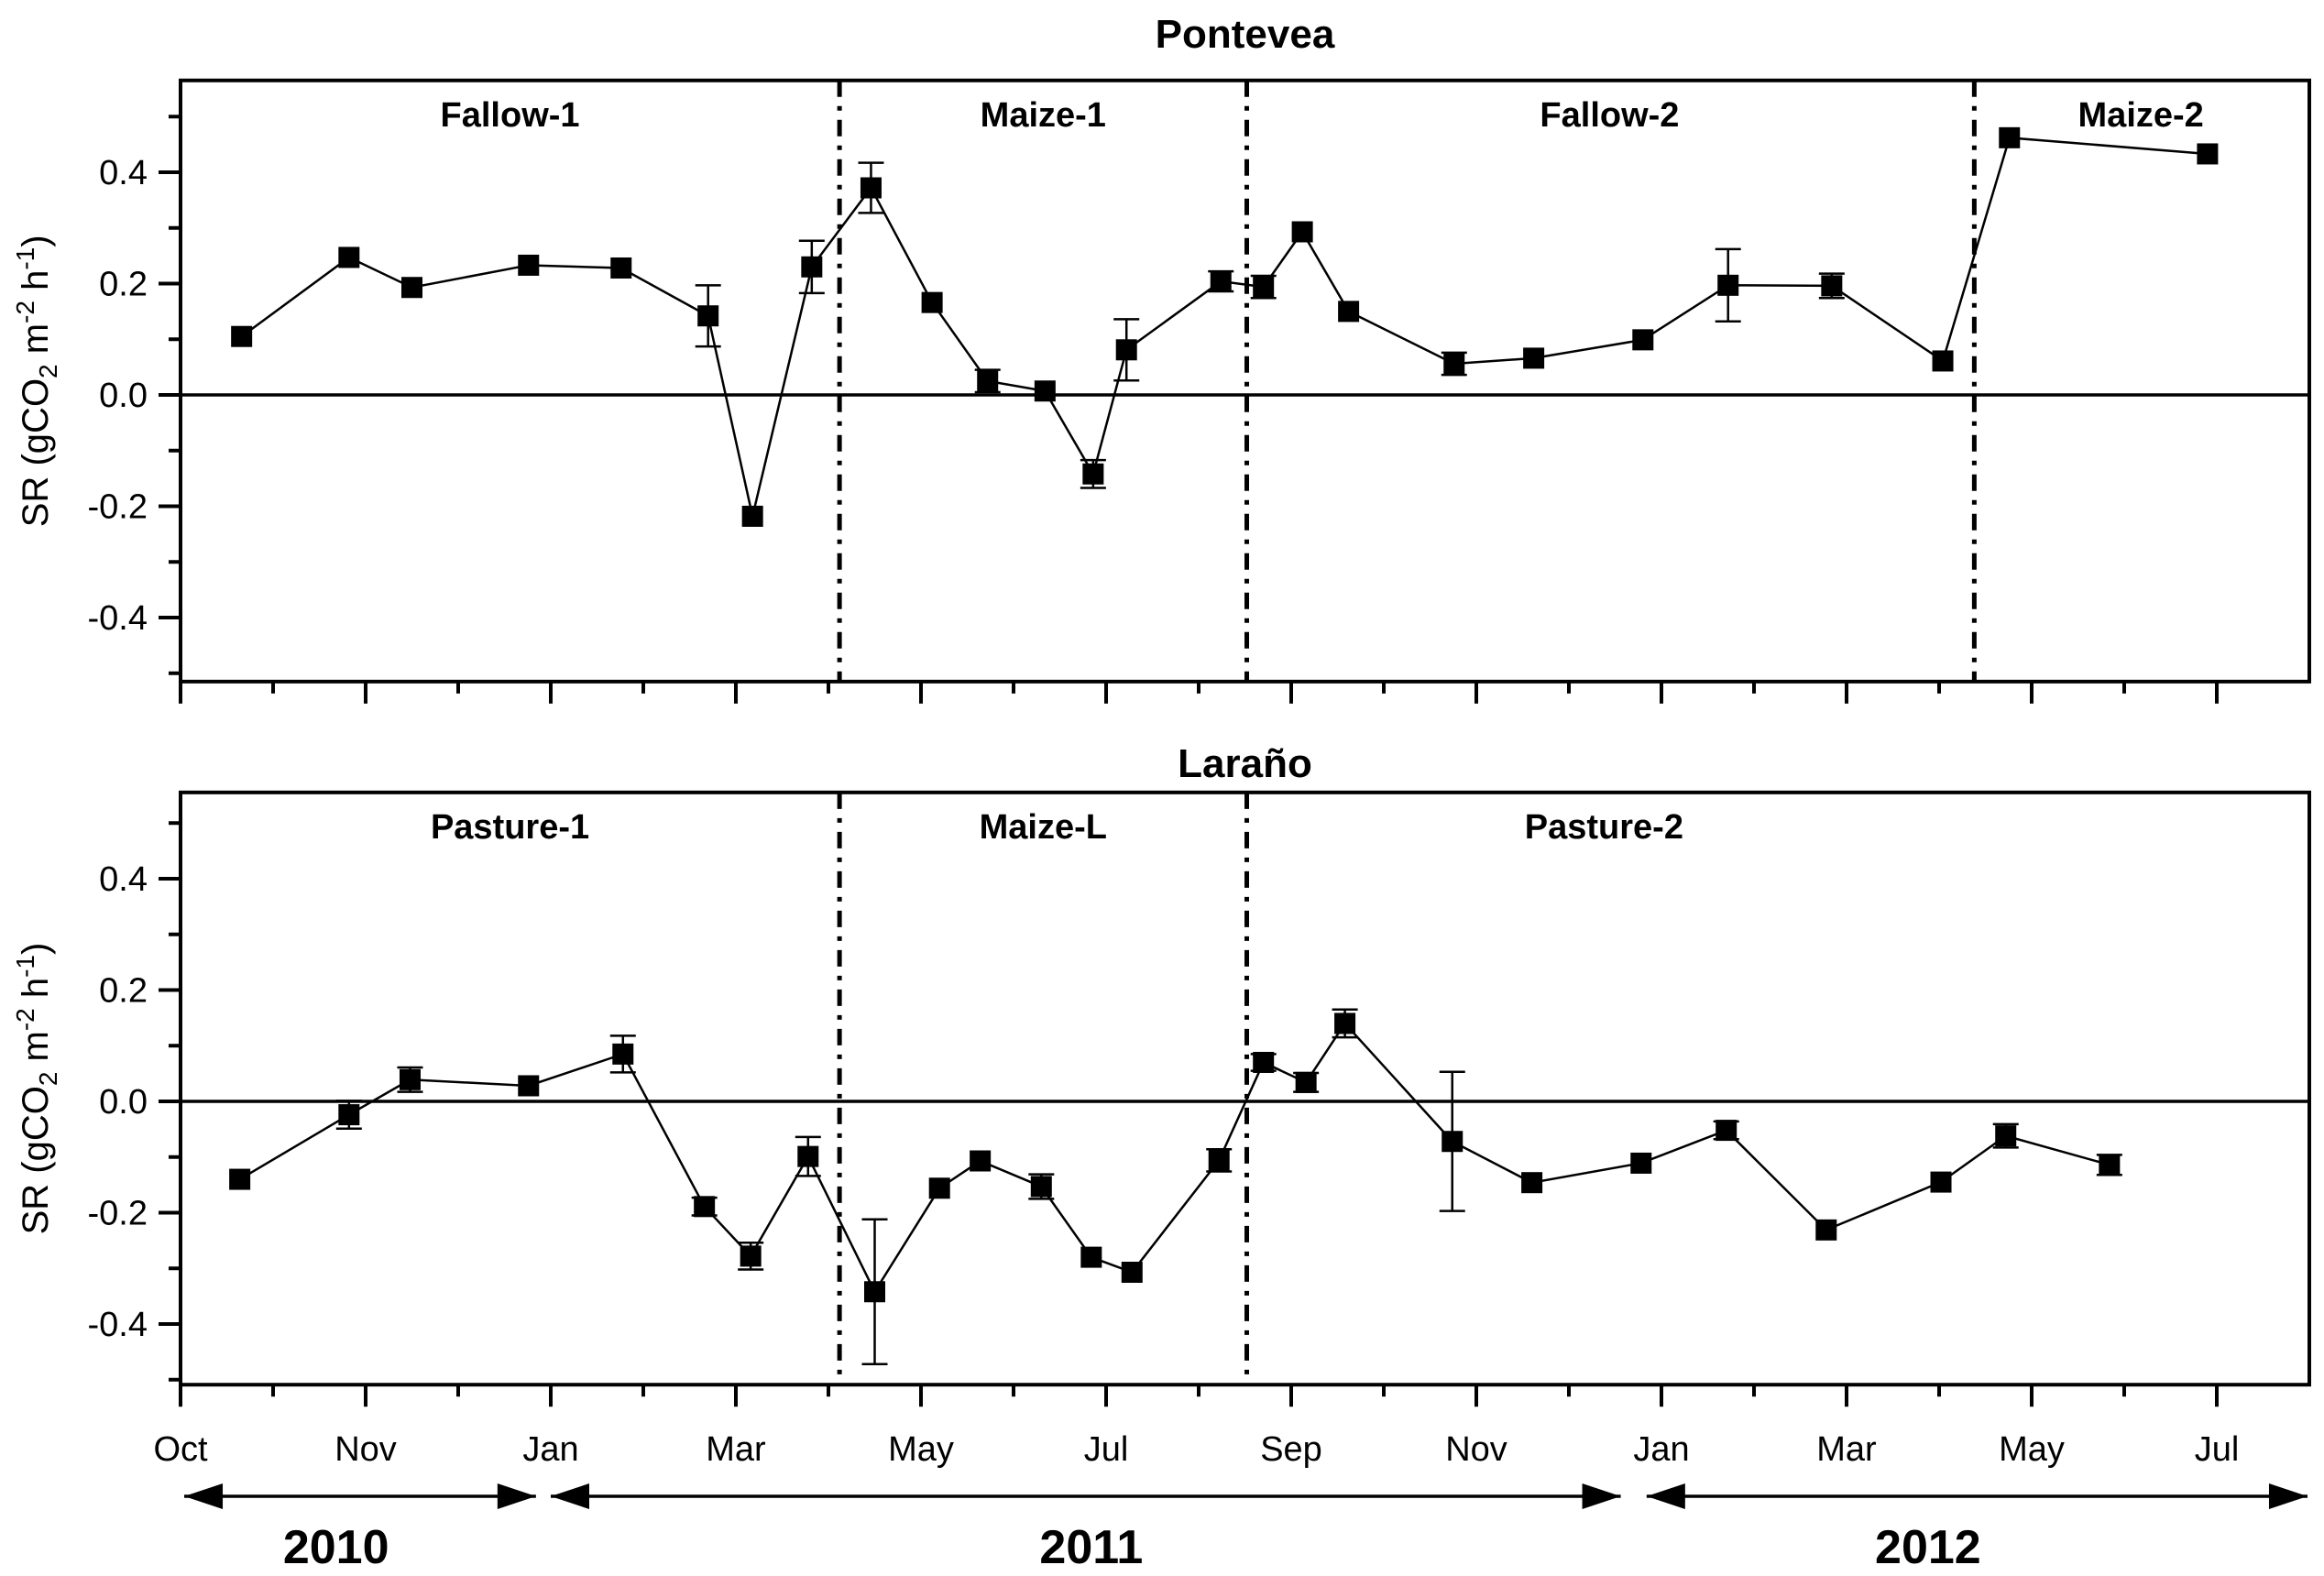 The image size is (2324, 1576). Describe the element at coordinates (1609, 115) in the screenshot. I see `phase-label: Fallow-2` at that location.